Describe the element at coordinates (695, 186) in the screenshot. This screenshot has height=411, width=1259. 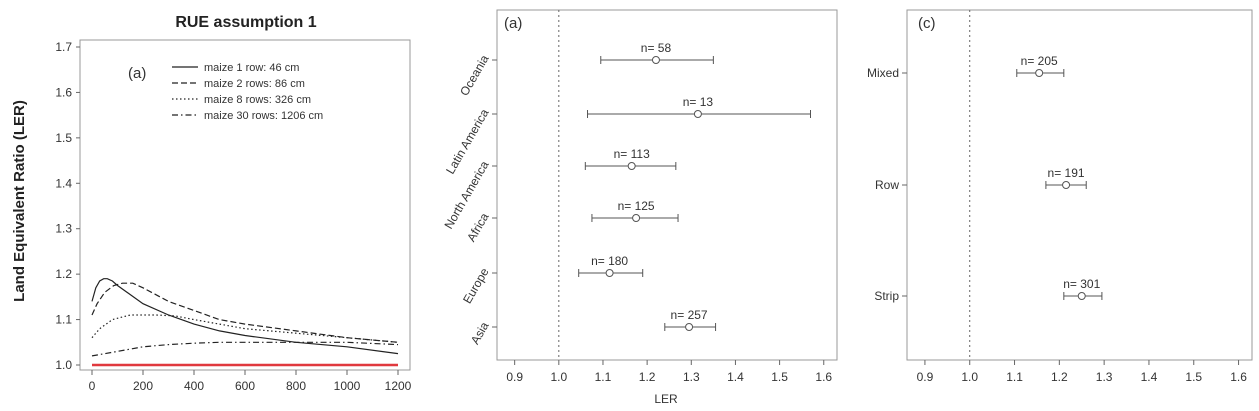
I see `estimates: n= 58 n= 13 n= 113 n= 125 n= 180 n= 257` at that location.